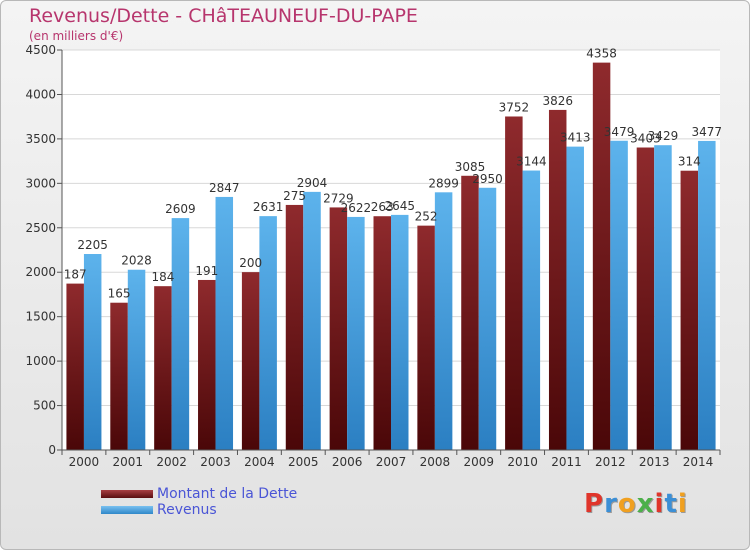 This screenshot has height=550, width=750. Describe the element at coordinates (594, 504) in the screenshot. I see `logo-letter: P` at that location.